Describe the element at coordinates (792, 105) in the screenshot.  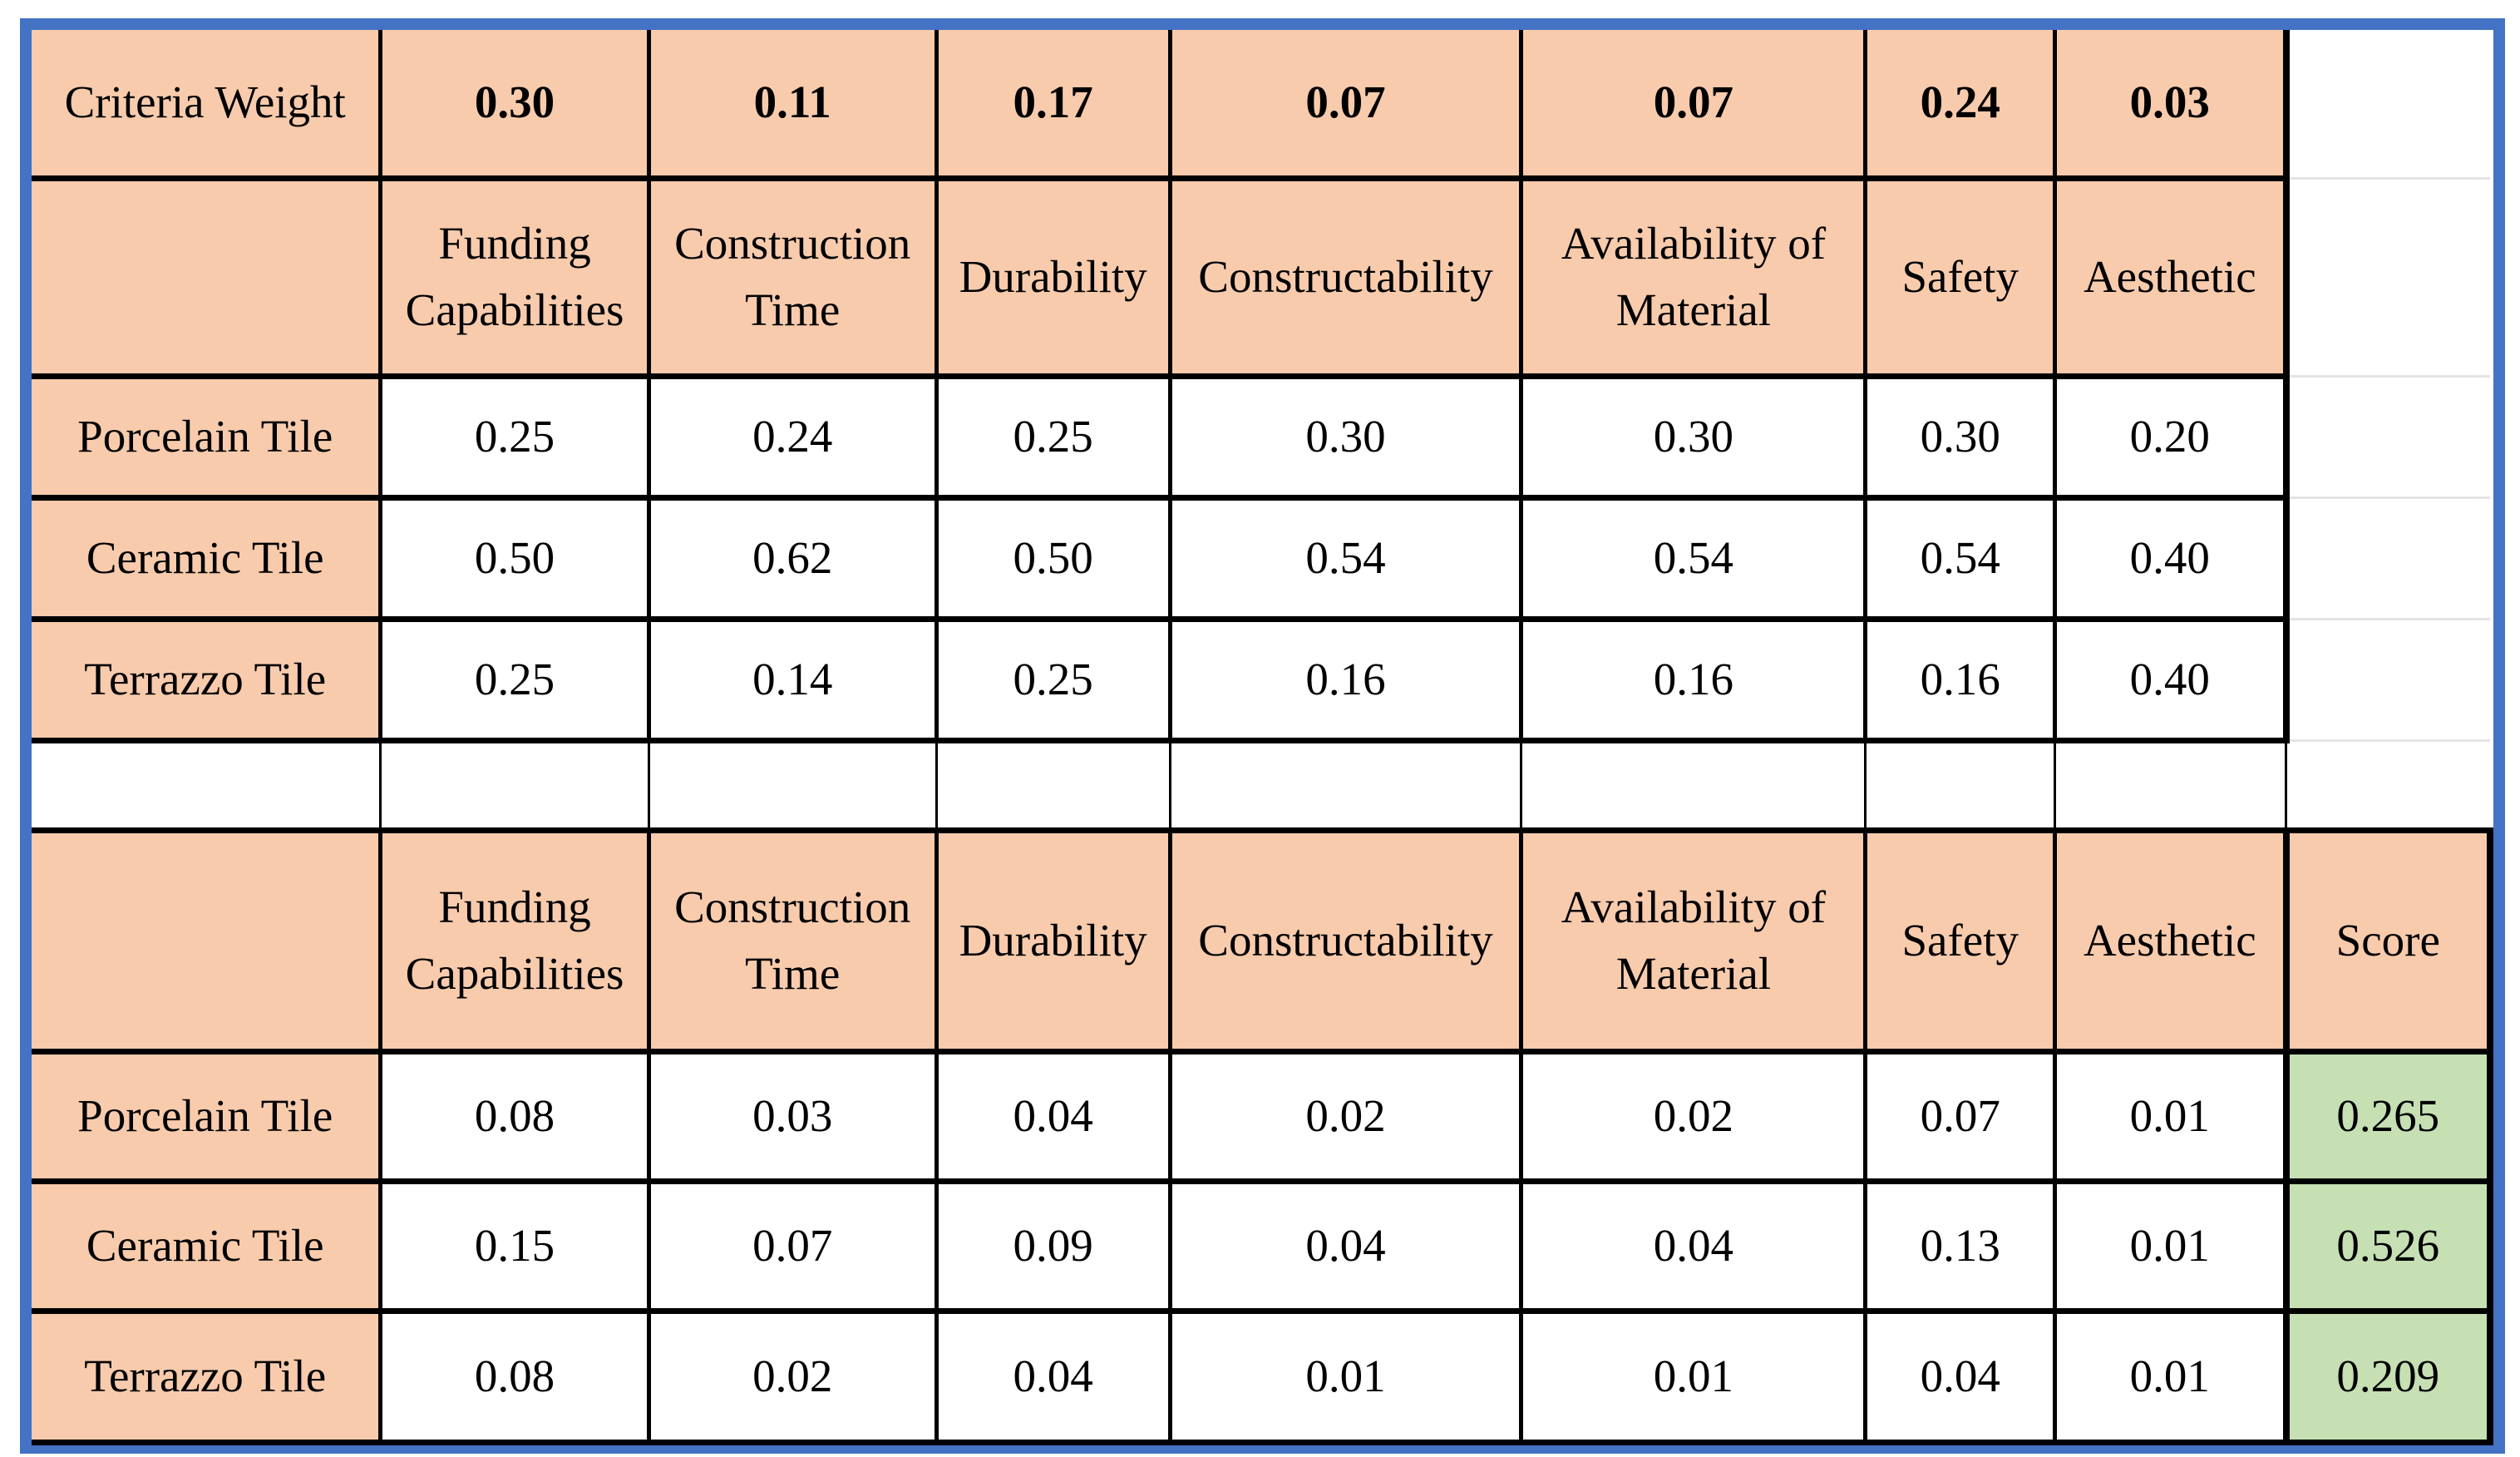
I see `weight-cell: 0.11` at that location.